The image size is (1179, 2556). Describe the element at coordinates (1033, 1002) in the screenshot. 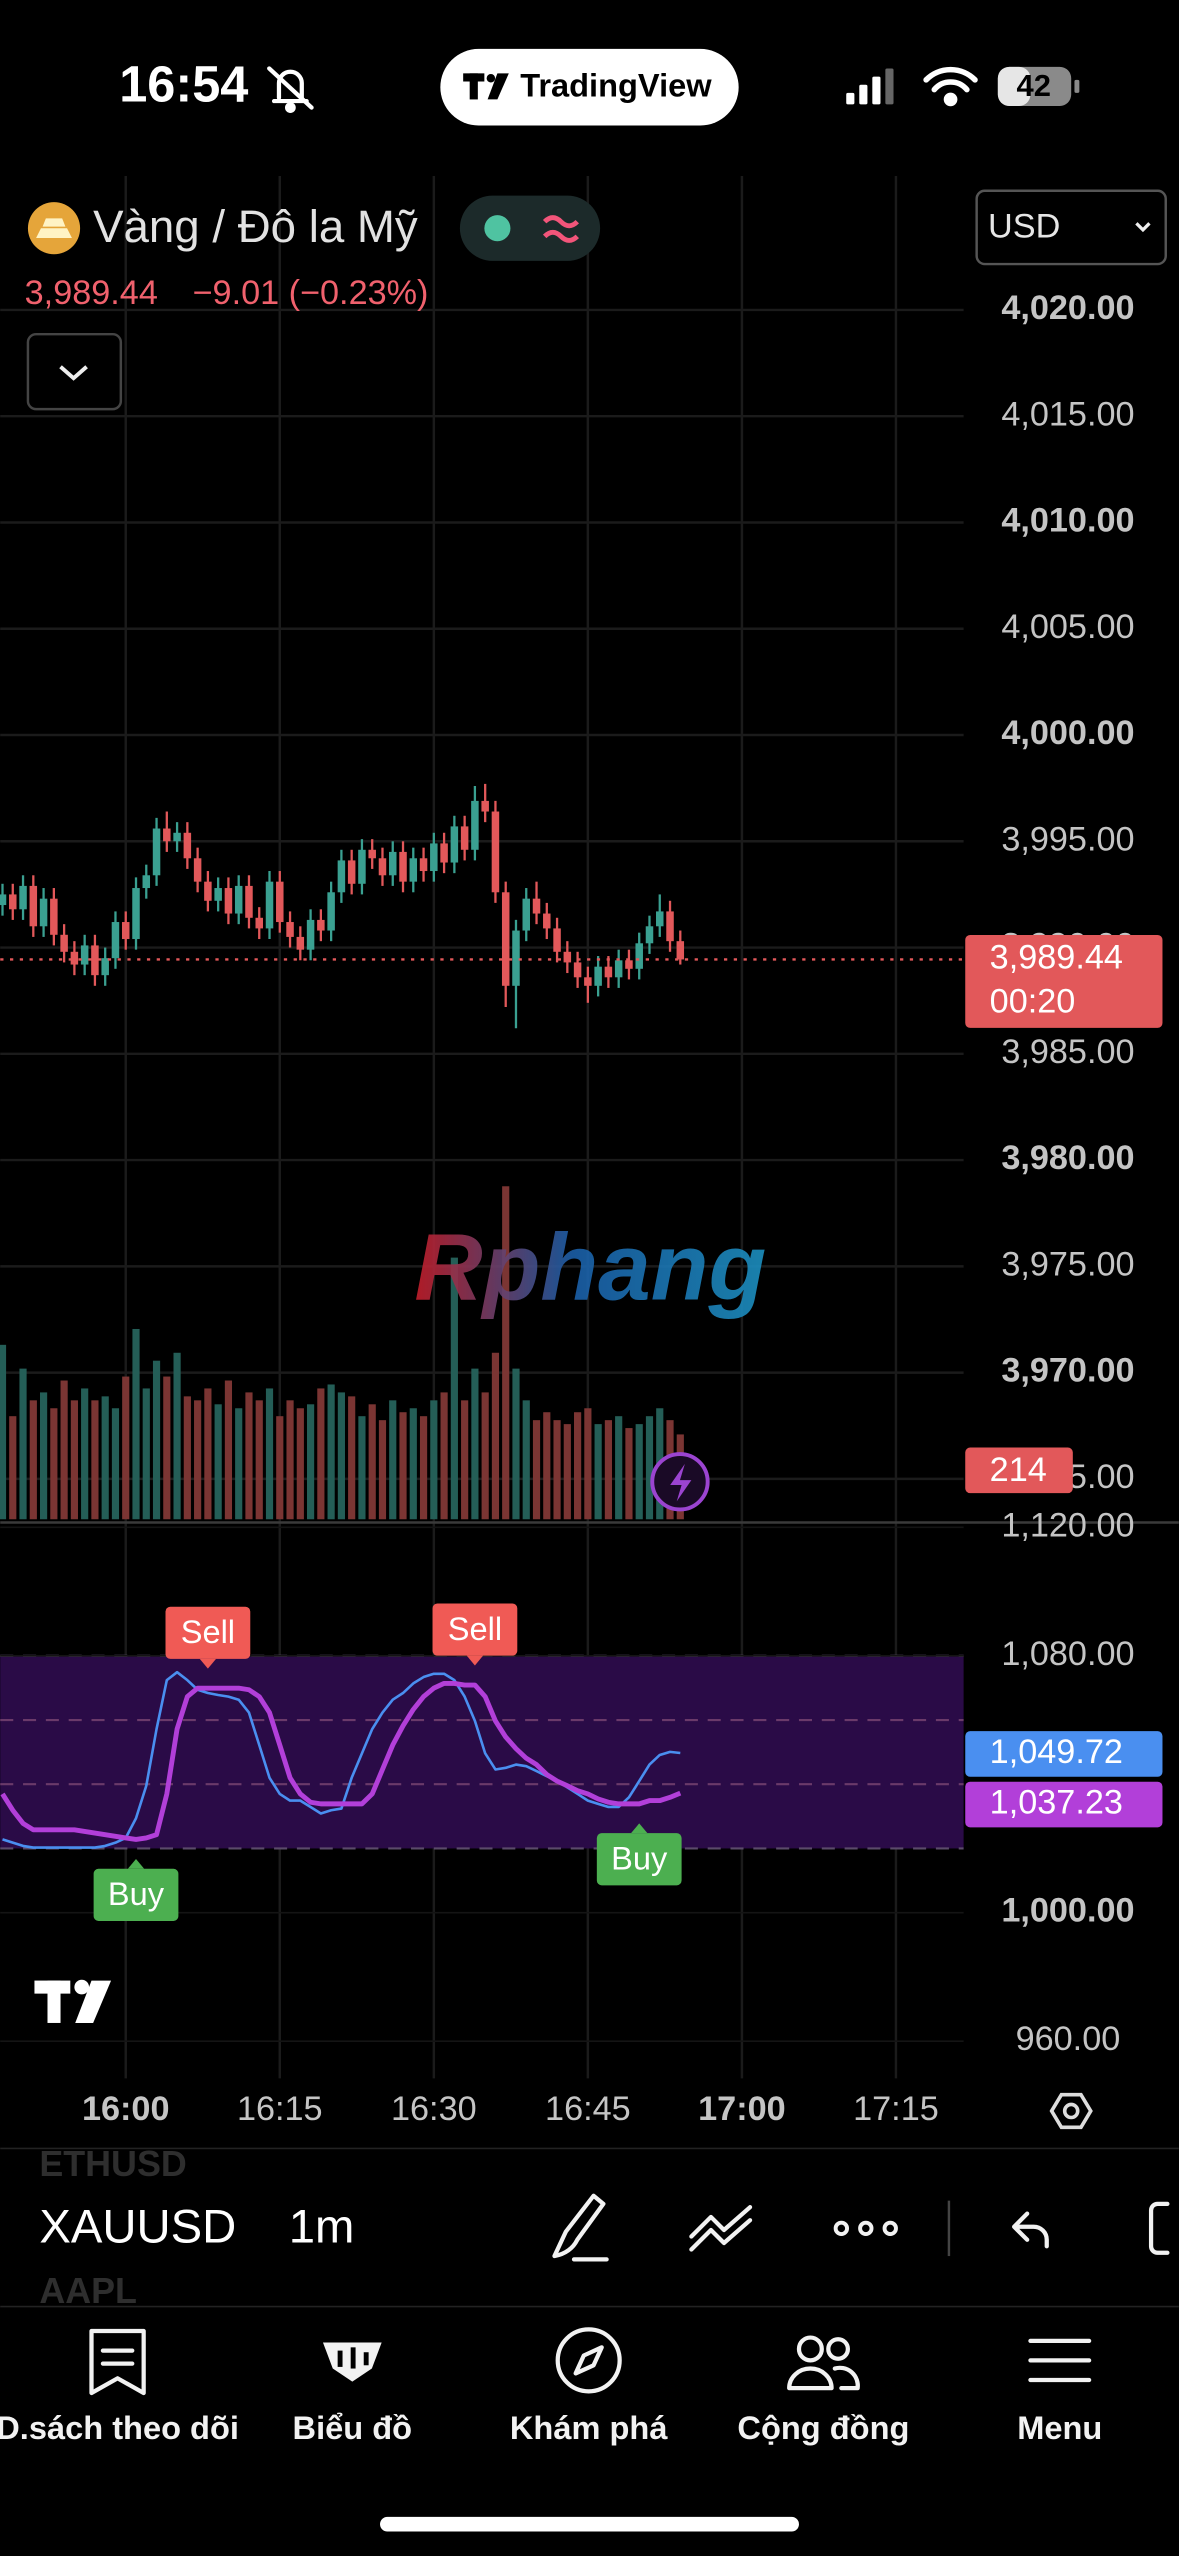

I see `countdown-label: 00:20` at that location.